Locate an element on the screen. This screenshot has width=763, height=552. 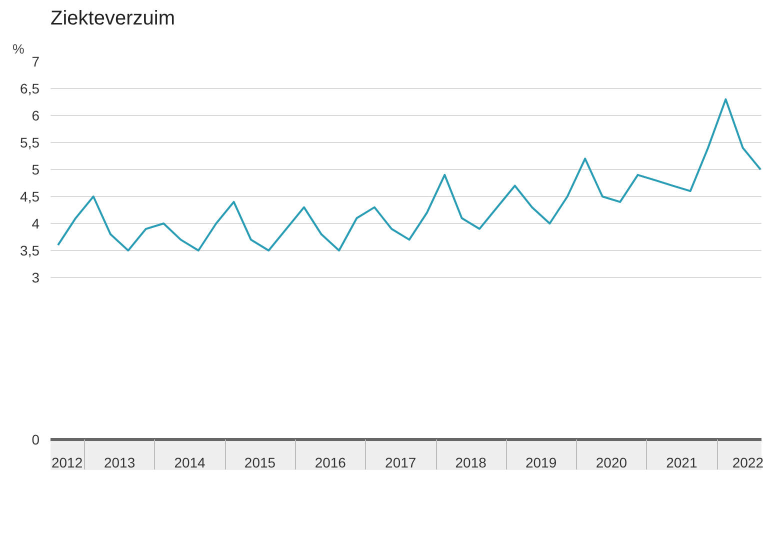
y-tick-label: 0 is located at coordinates (36, 440).